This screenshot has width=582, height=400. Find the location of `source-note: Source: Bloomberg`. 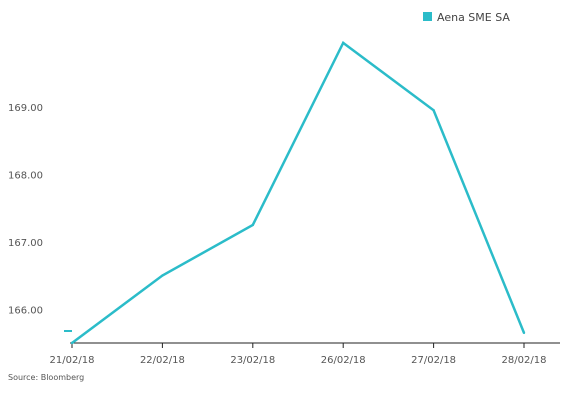

source-note: Source: Bloomberg is located at coordinates (46, 377).